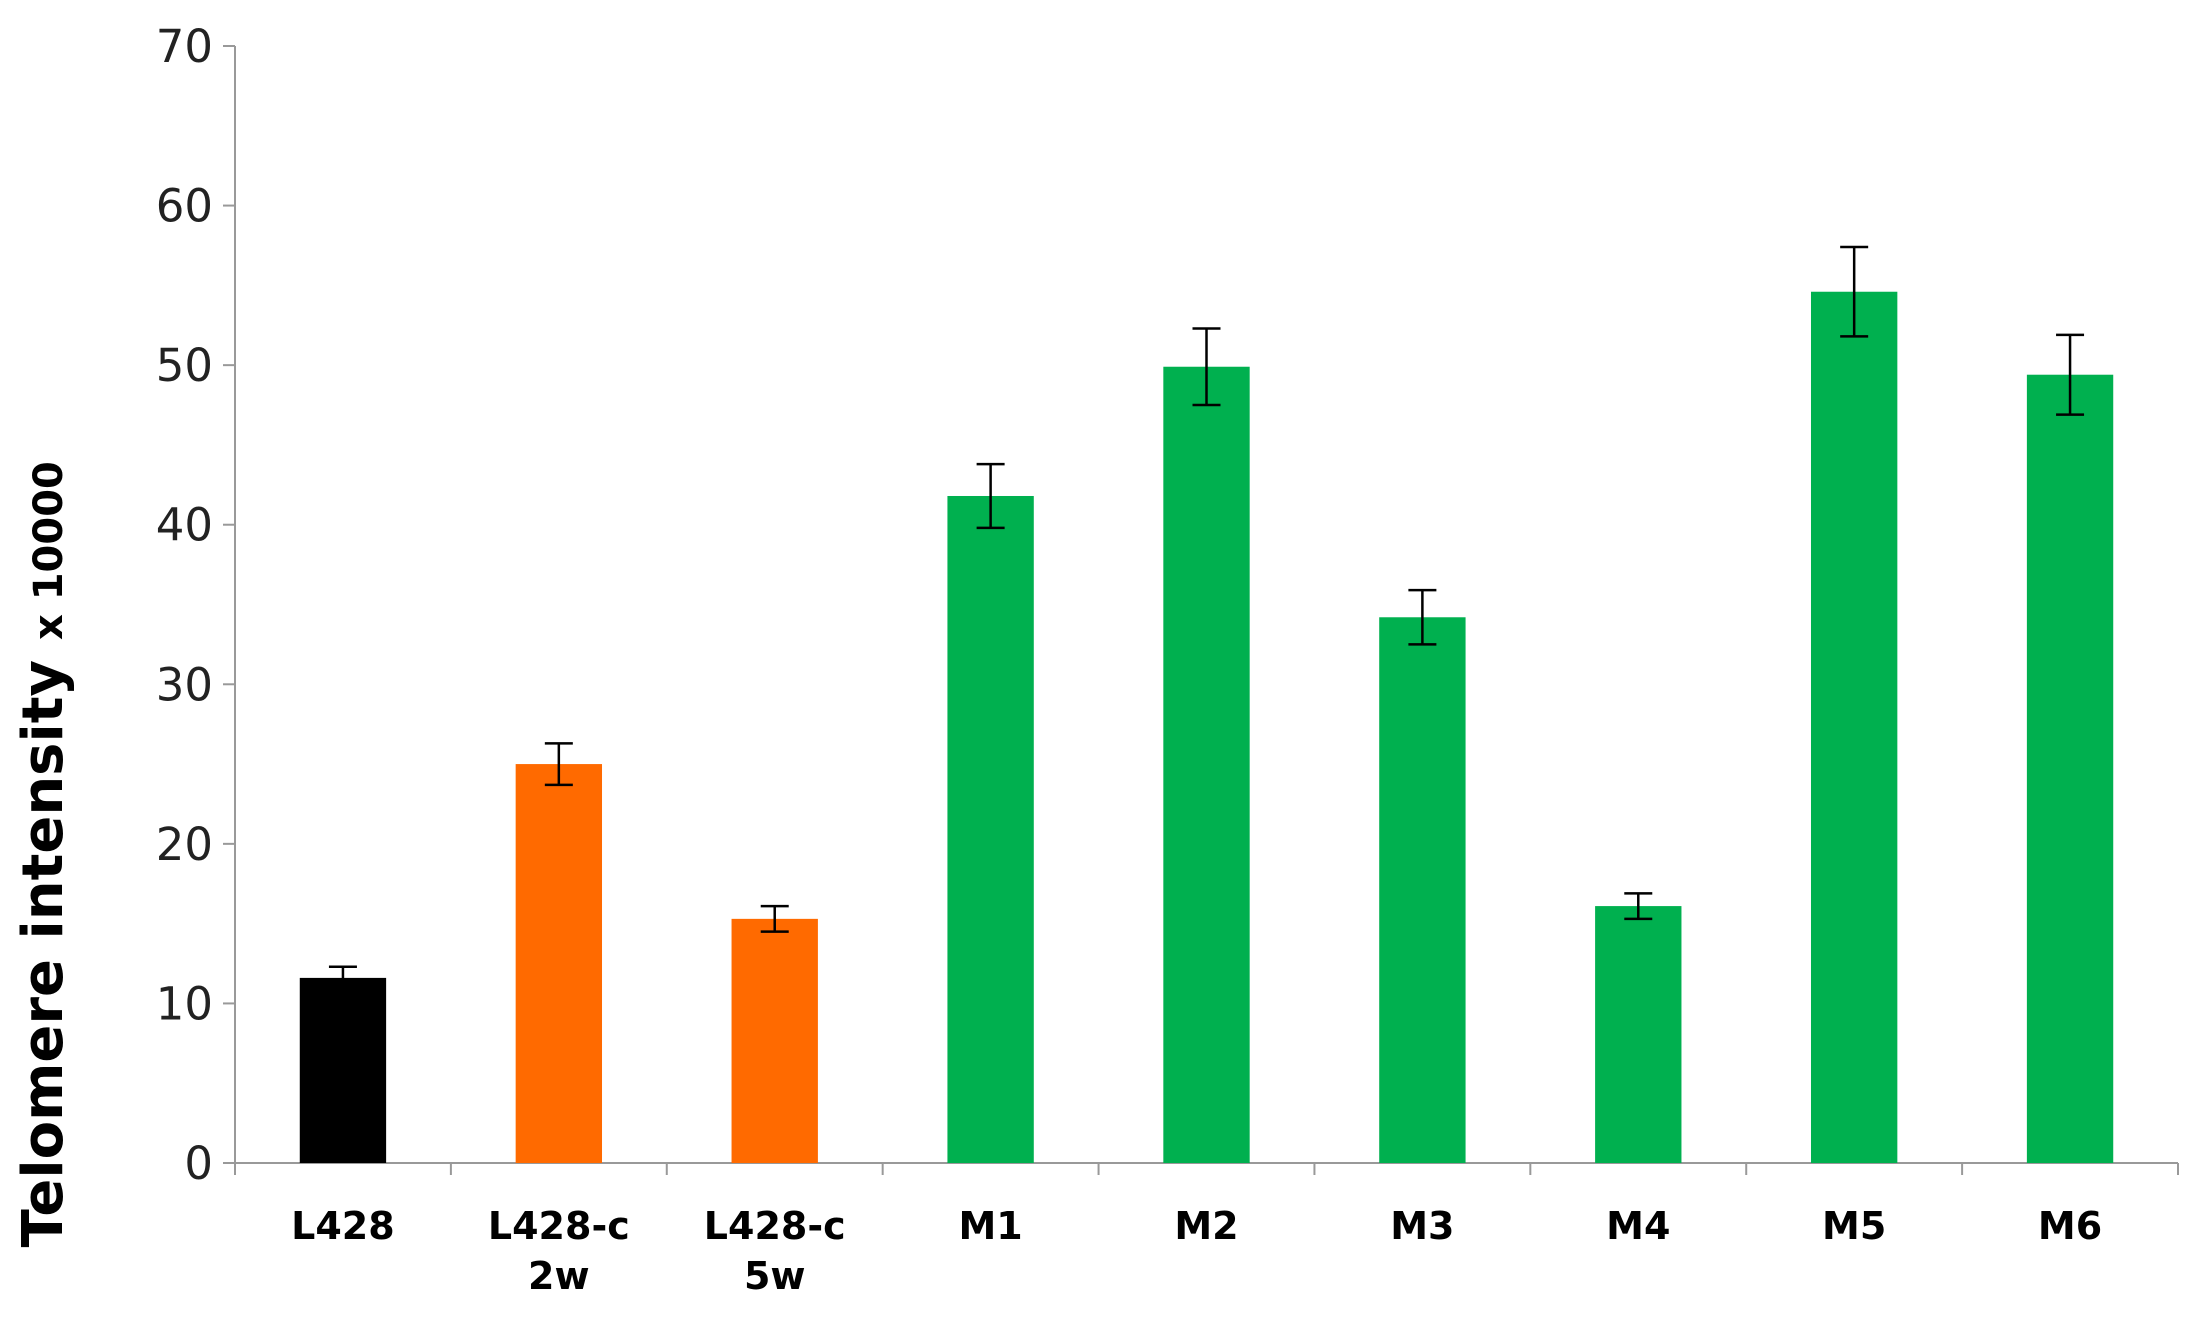 This screenshot has height=1323, width=2190. Describe the element at coordinates (1206, 1226) in the screenshot. I see `x-tick-label: M2` at that location.